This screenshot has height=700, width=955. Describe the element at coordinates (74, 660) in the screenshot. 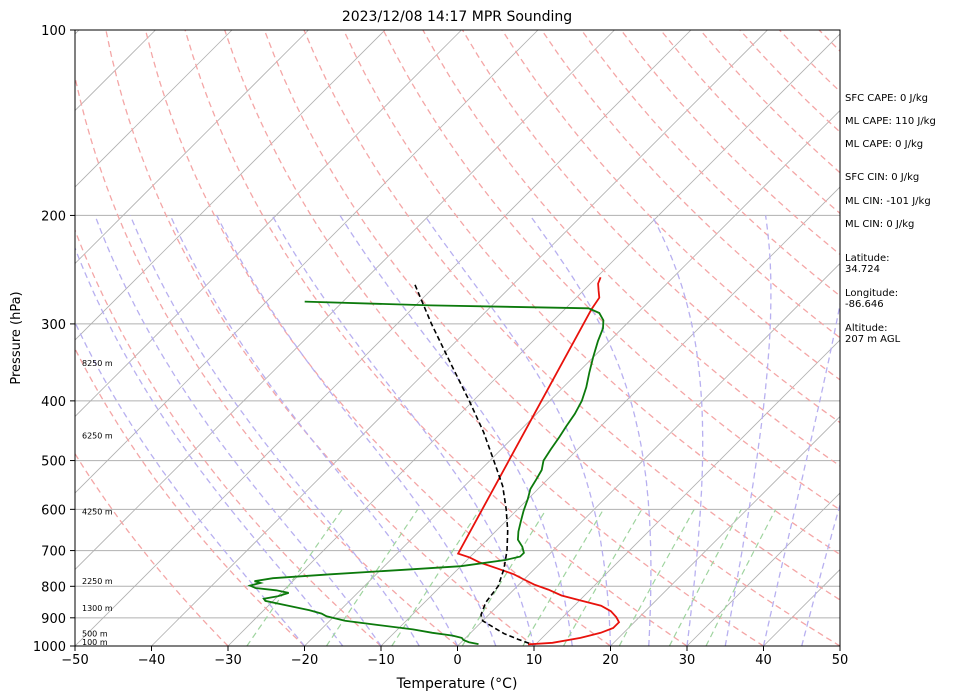

I see `x-tick-label: −50` at that location.